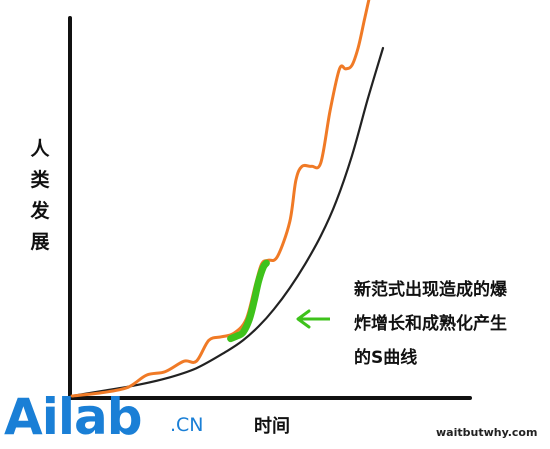 The image size is (550, 449). Describe the element at coordinates (430, 323) in the screenshot. I see `annotation-line-2: 炸增长和成熟化产生` at that location.